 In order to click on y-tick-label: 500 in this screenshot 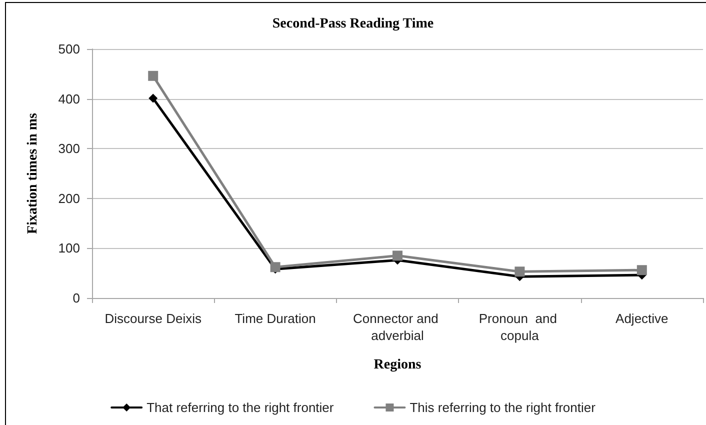, I will do `click(69, 49)`.